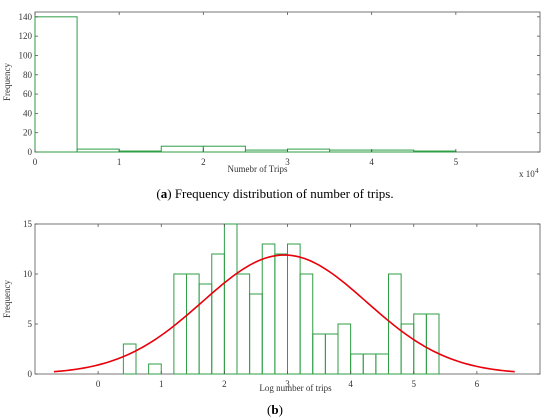 The height and width of the screenshot is (419, 550). I want to click on x-exponent-label: x 10, so click(527, 174).